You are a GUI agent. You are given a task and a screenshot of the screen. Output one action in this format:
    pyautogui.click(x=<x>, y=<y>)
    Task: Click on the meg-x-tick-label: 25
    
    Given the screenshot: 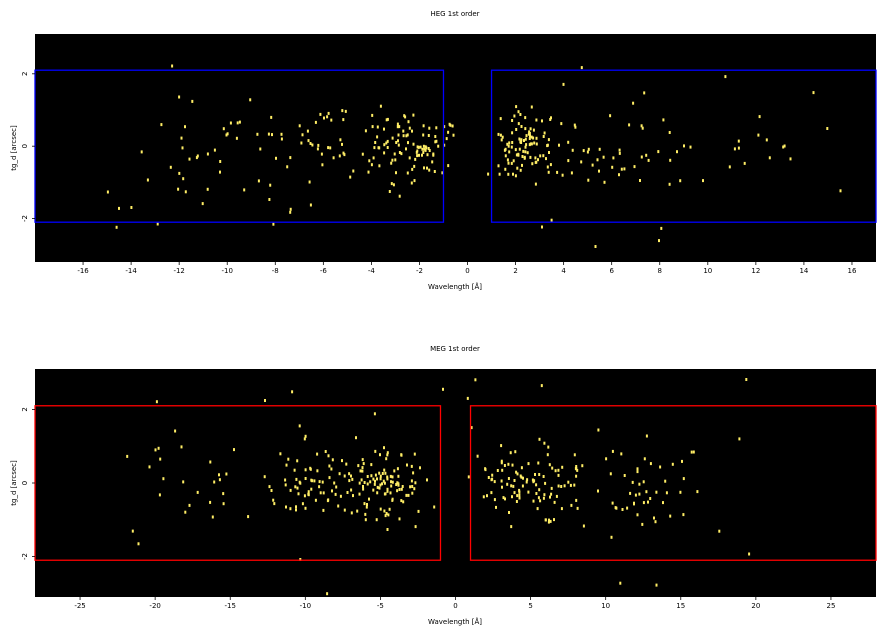 What is the action you would take?
    pyautogui.click(x=830, y=606)
    